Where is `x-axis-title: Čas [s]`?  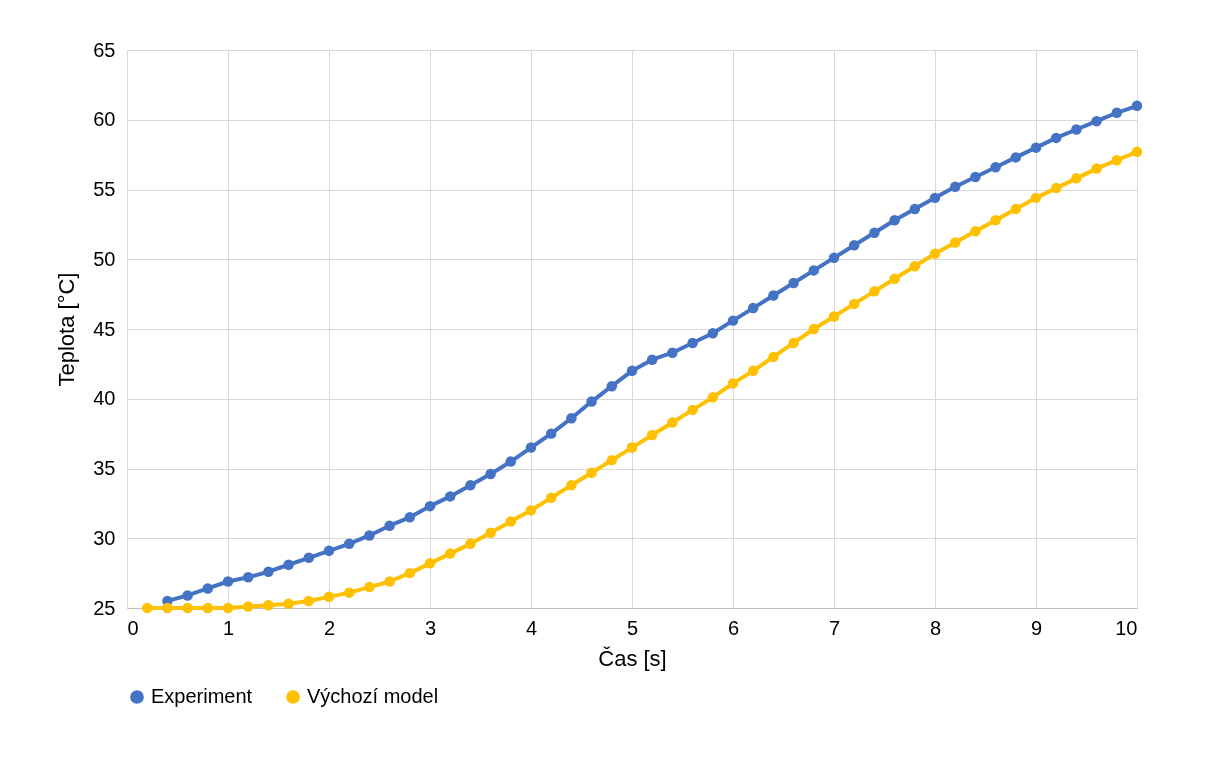
x-axis-title: Čas [s] is located at coordinates (632, 658).